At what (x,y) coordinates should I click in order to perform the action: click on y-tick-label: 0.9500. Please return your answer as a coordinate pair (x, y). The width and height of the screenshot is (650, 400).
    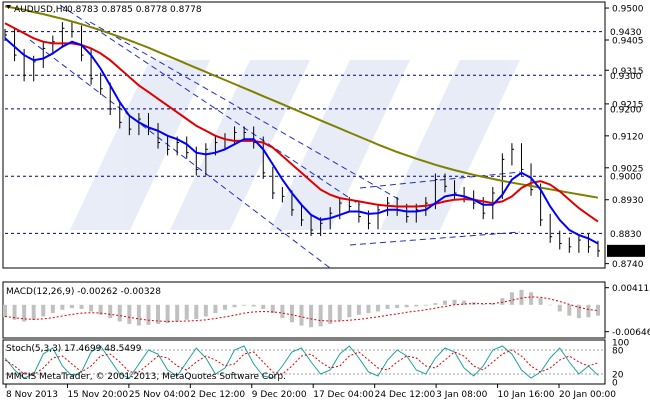
    Looking at the image, I should click on (628, 10).